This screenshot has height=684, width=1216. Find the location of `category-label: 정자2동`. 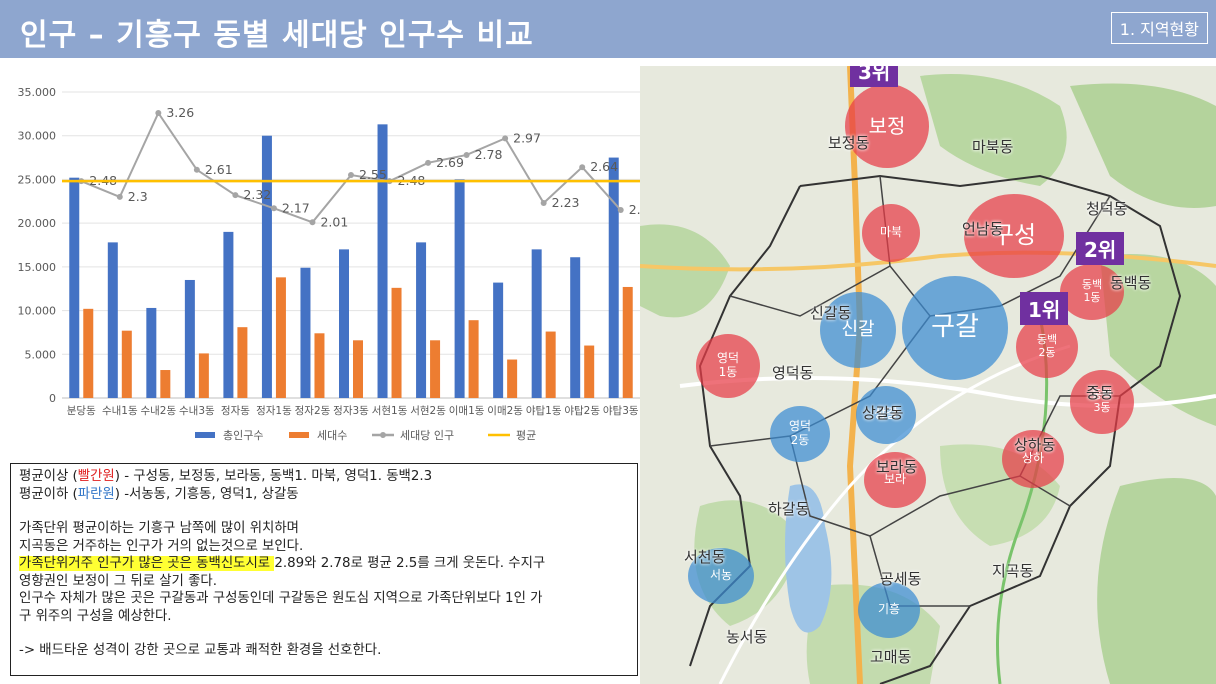

category-label: 정자2동 is located at coordinates (313, 411).